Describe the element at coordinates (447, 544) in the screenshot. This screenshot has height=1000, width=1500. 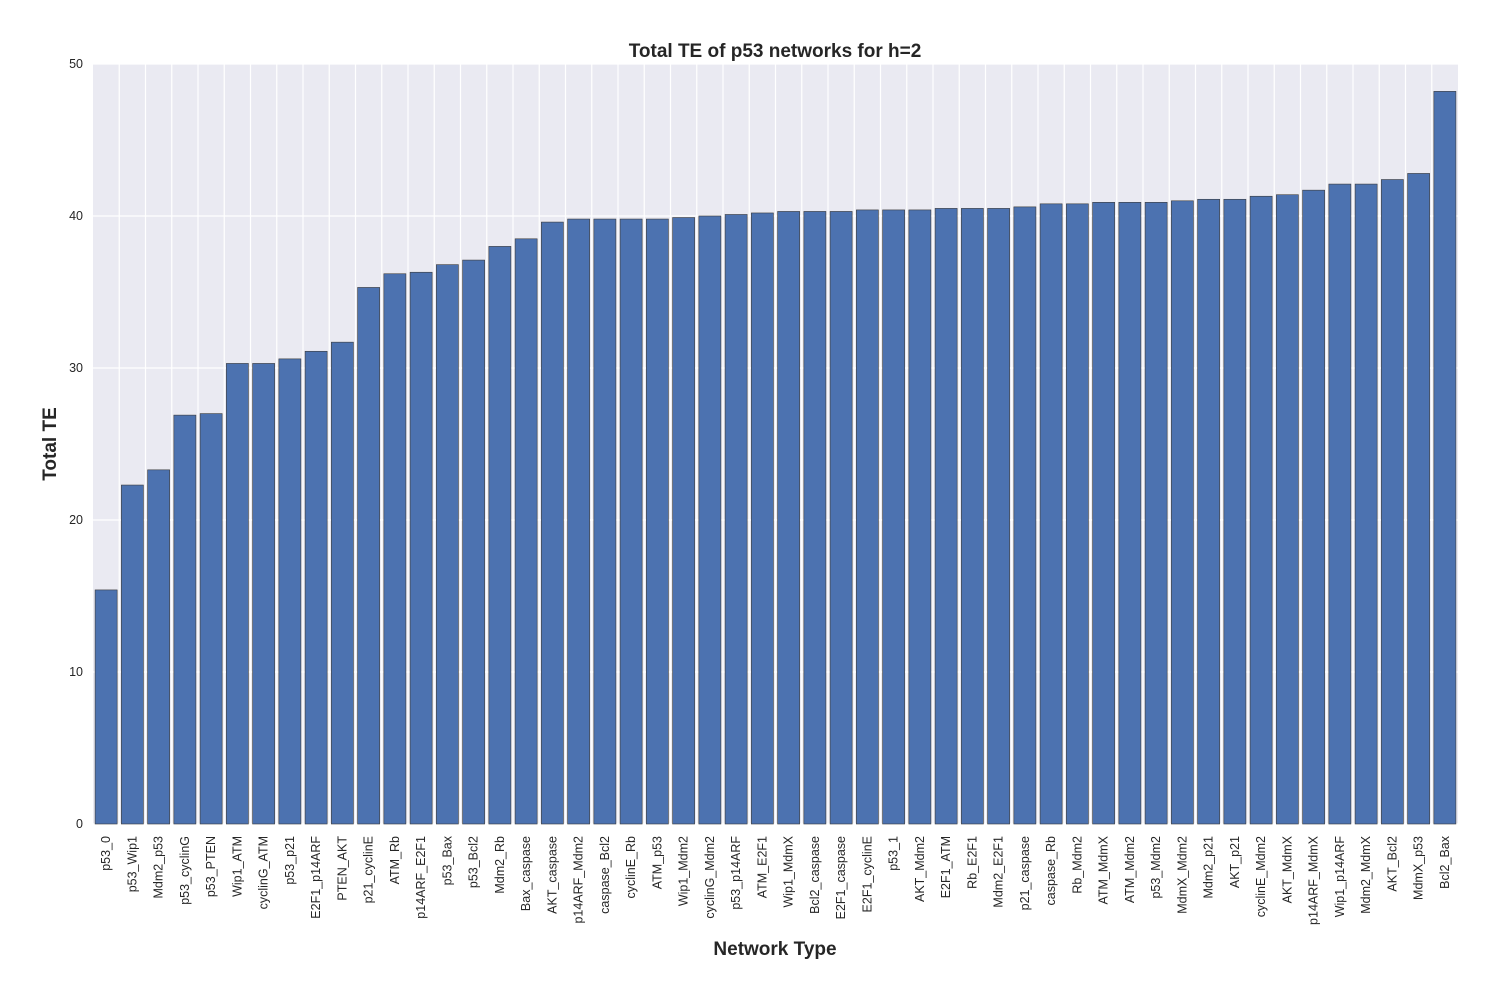
I see `bar-p53_Bax` at that location.